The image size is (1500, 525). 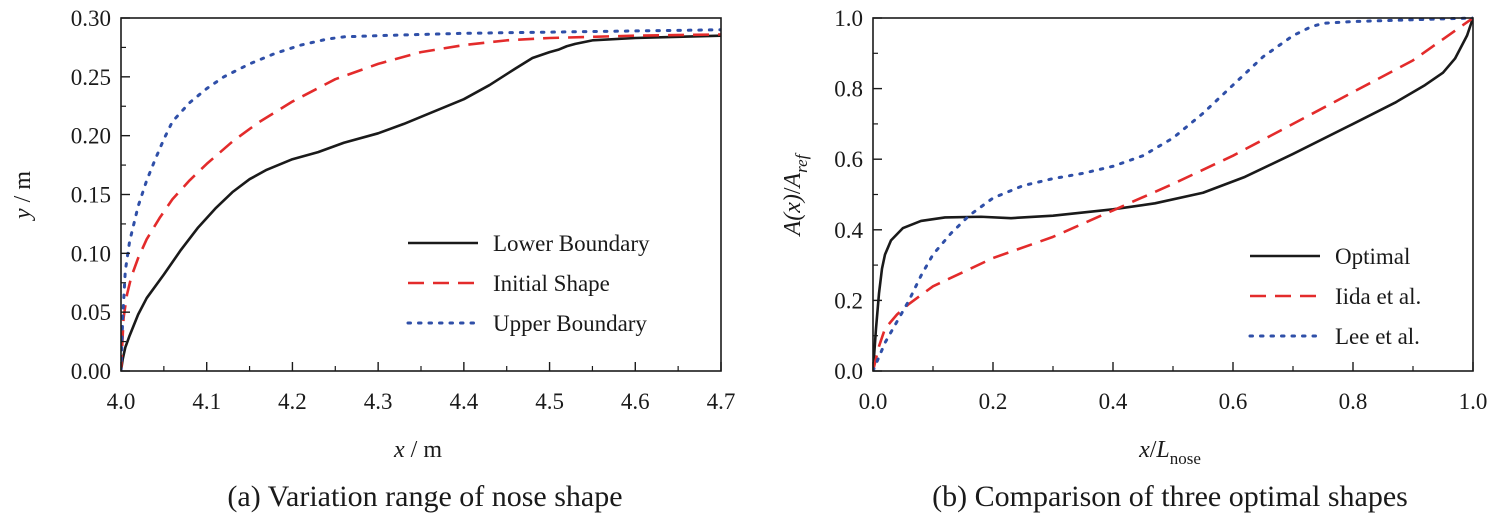 I want to click on x-tick-label: 1.0, so click(x=1473, y=401).